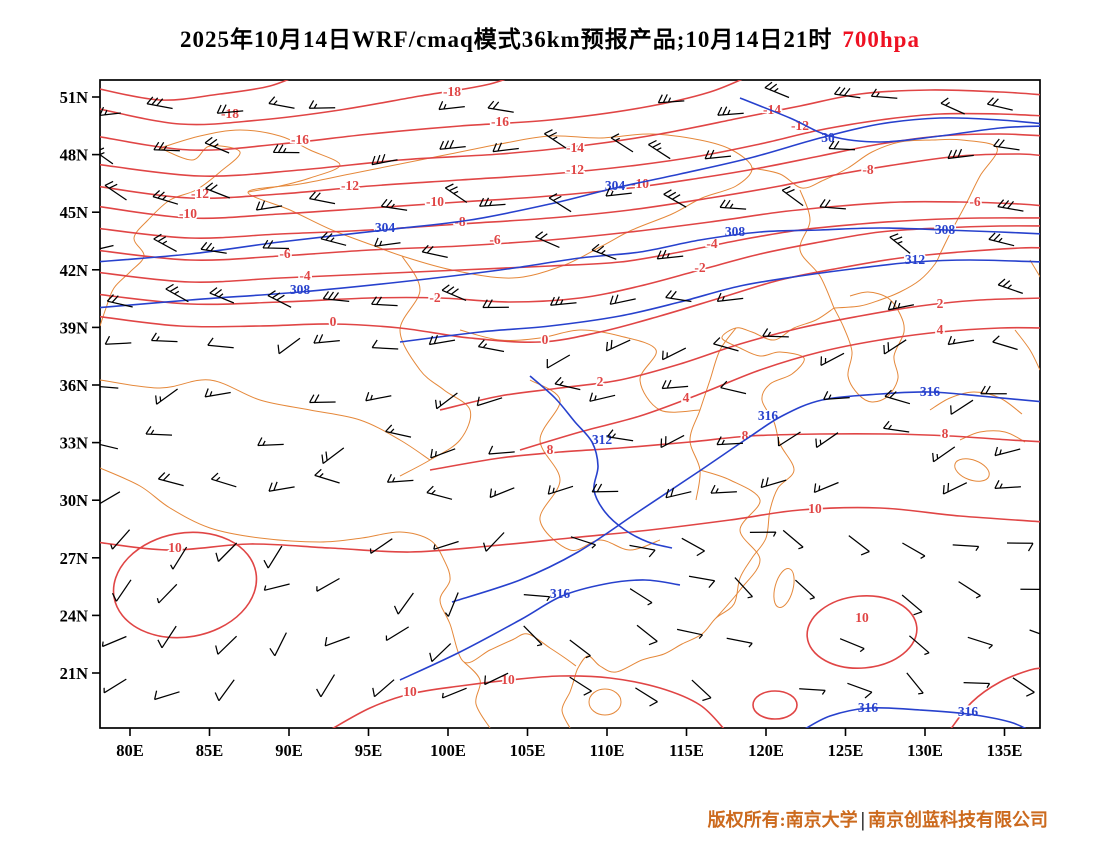 The width and height of the screenshot is (1100, 850). I want to click on temperature-contour-label: 2, so click(600, 381).